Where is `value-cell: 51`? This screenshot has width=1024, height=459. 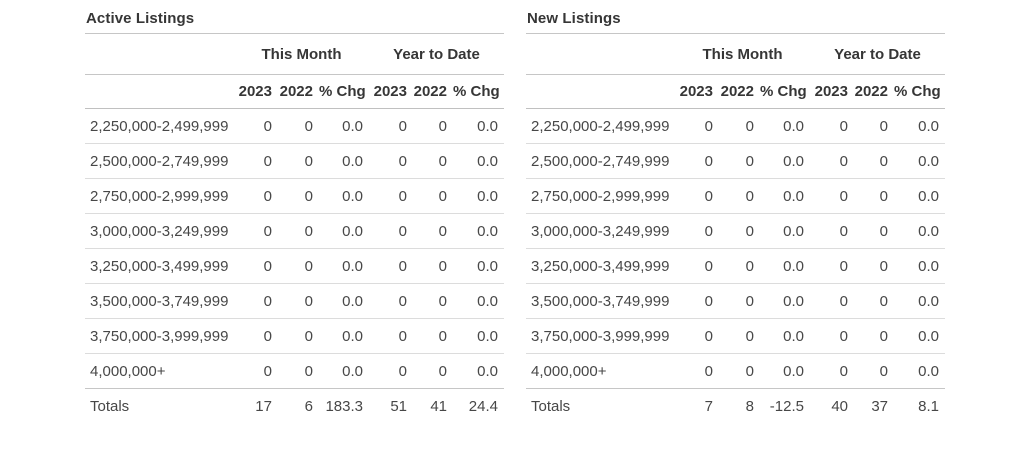
value-cell: 51 is located at coordinates (391, 406).